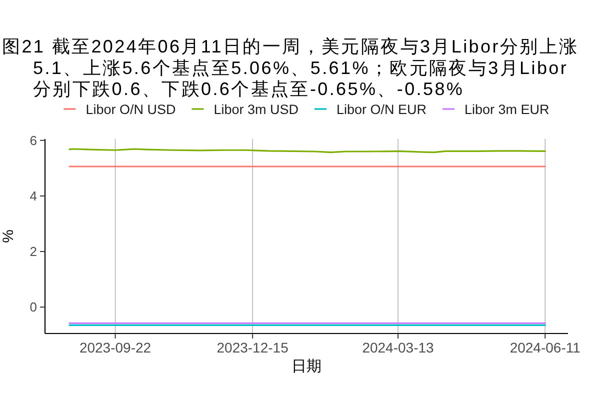 The image size is (600, 400). I want to click on y-tick-label: 4, so click(33, 196).